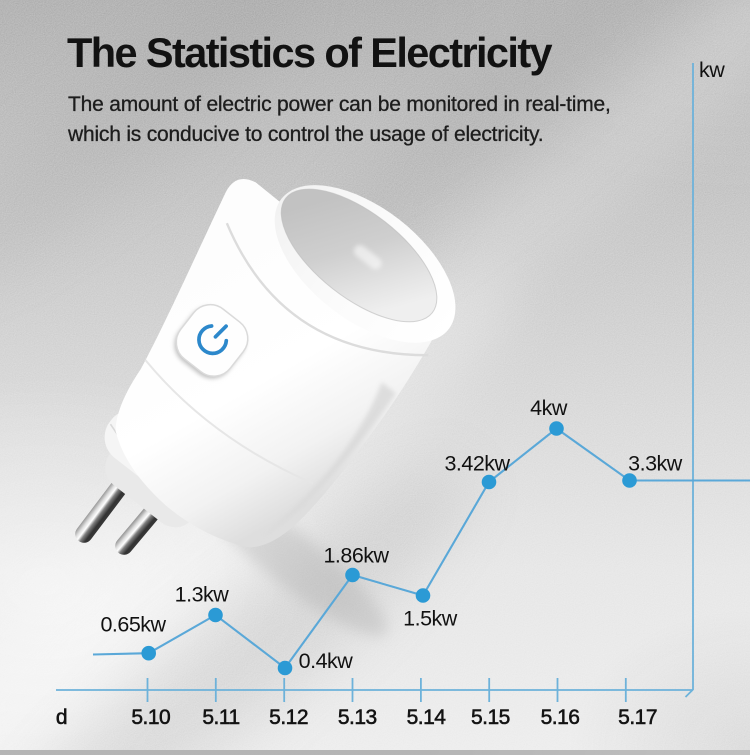 This screenshot has height=755, width=750. What do you see at coordinates (357, 717) in the screenshot?
I see `svg-text: 5.13` at bounding box center [357, 717].